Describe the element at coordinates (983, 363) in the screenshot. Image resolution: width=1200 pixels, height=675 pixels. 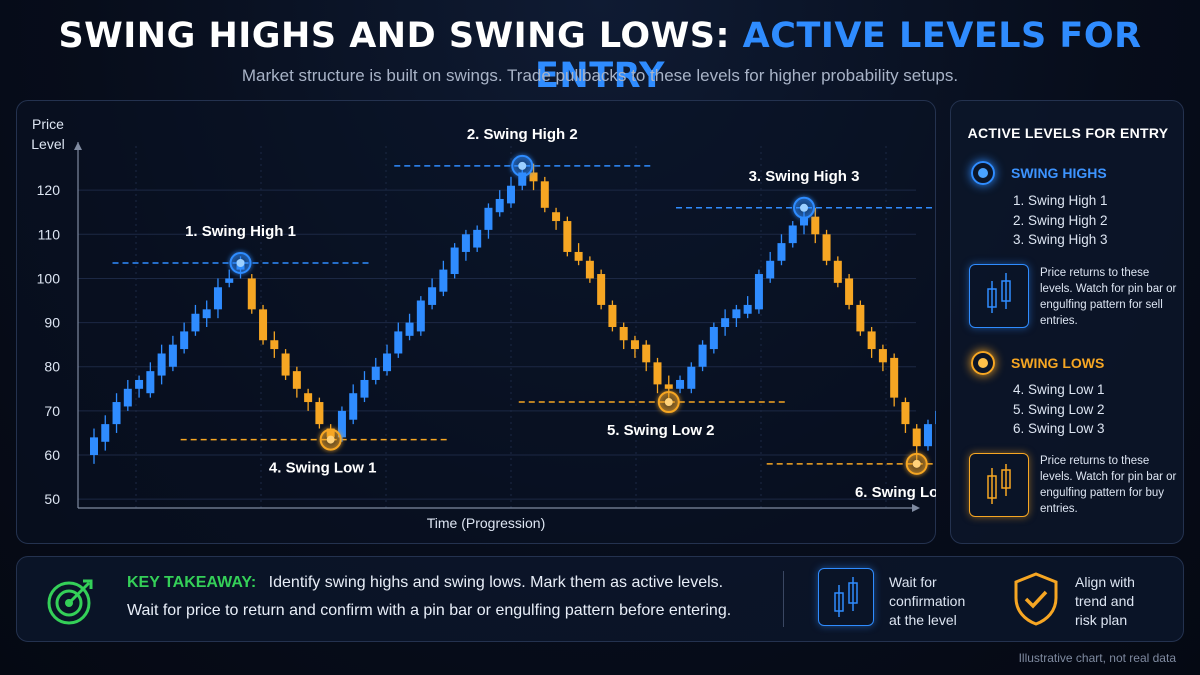
I see `gold-dot-icon` at that location.